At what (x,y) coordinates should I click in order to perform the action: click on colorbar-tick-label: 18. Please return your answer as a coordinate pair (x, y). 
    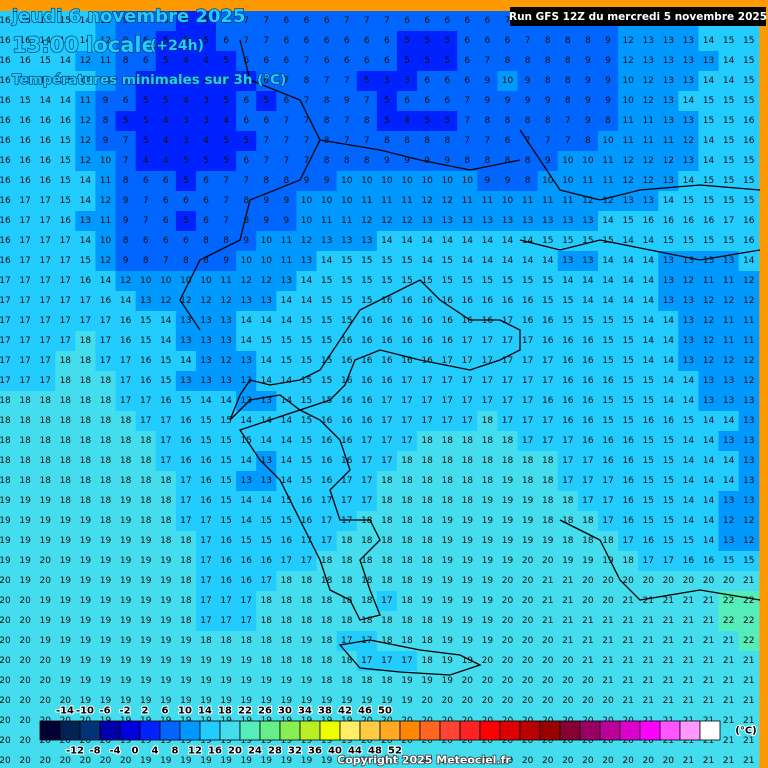
    Looking at the image, I should click on (225, 711).